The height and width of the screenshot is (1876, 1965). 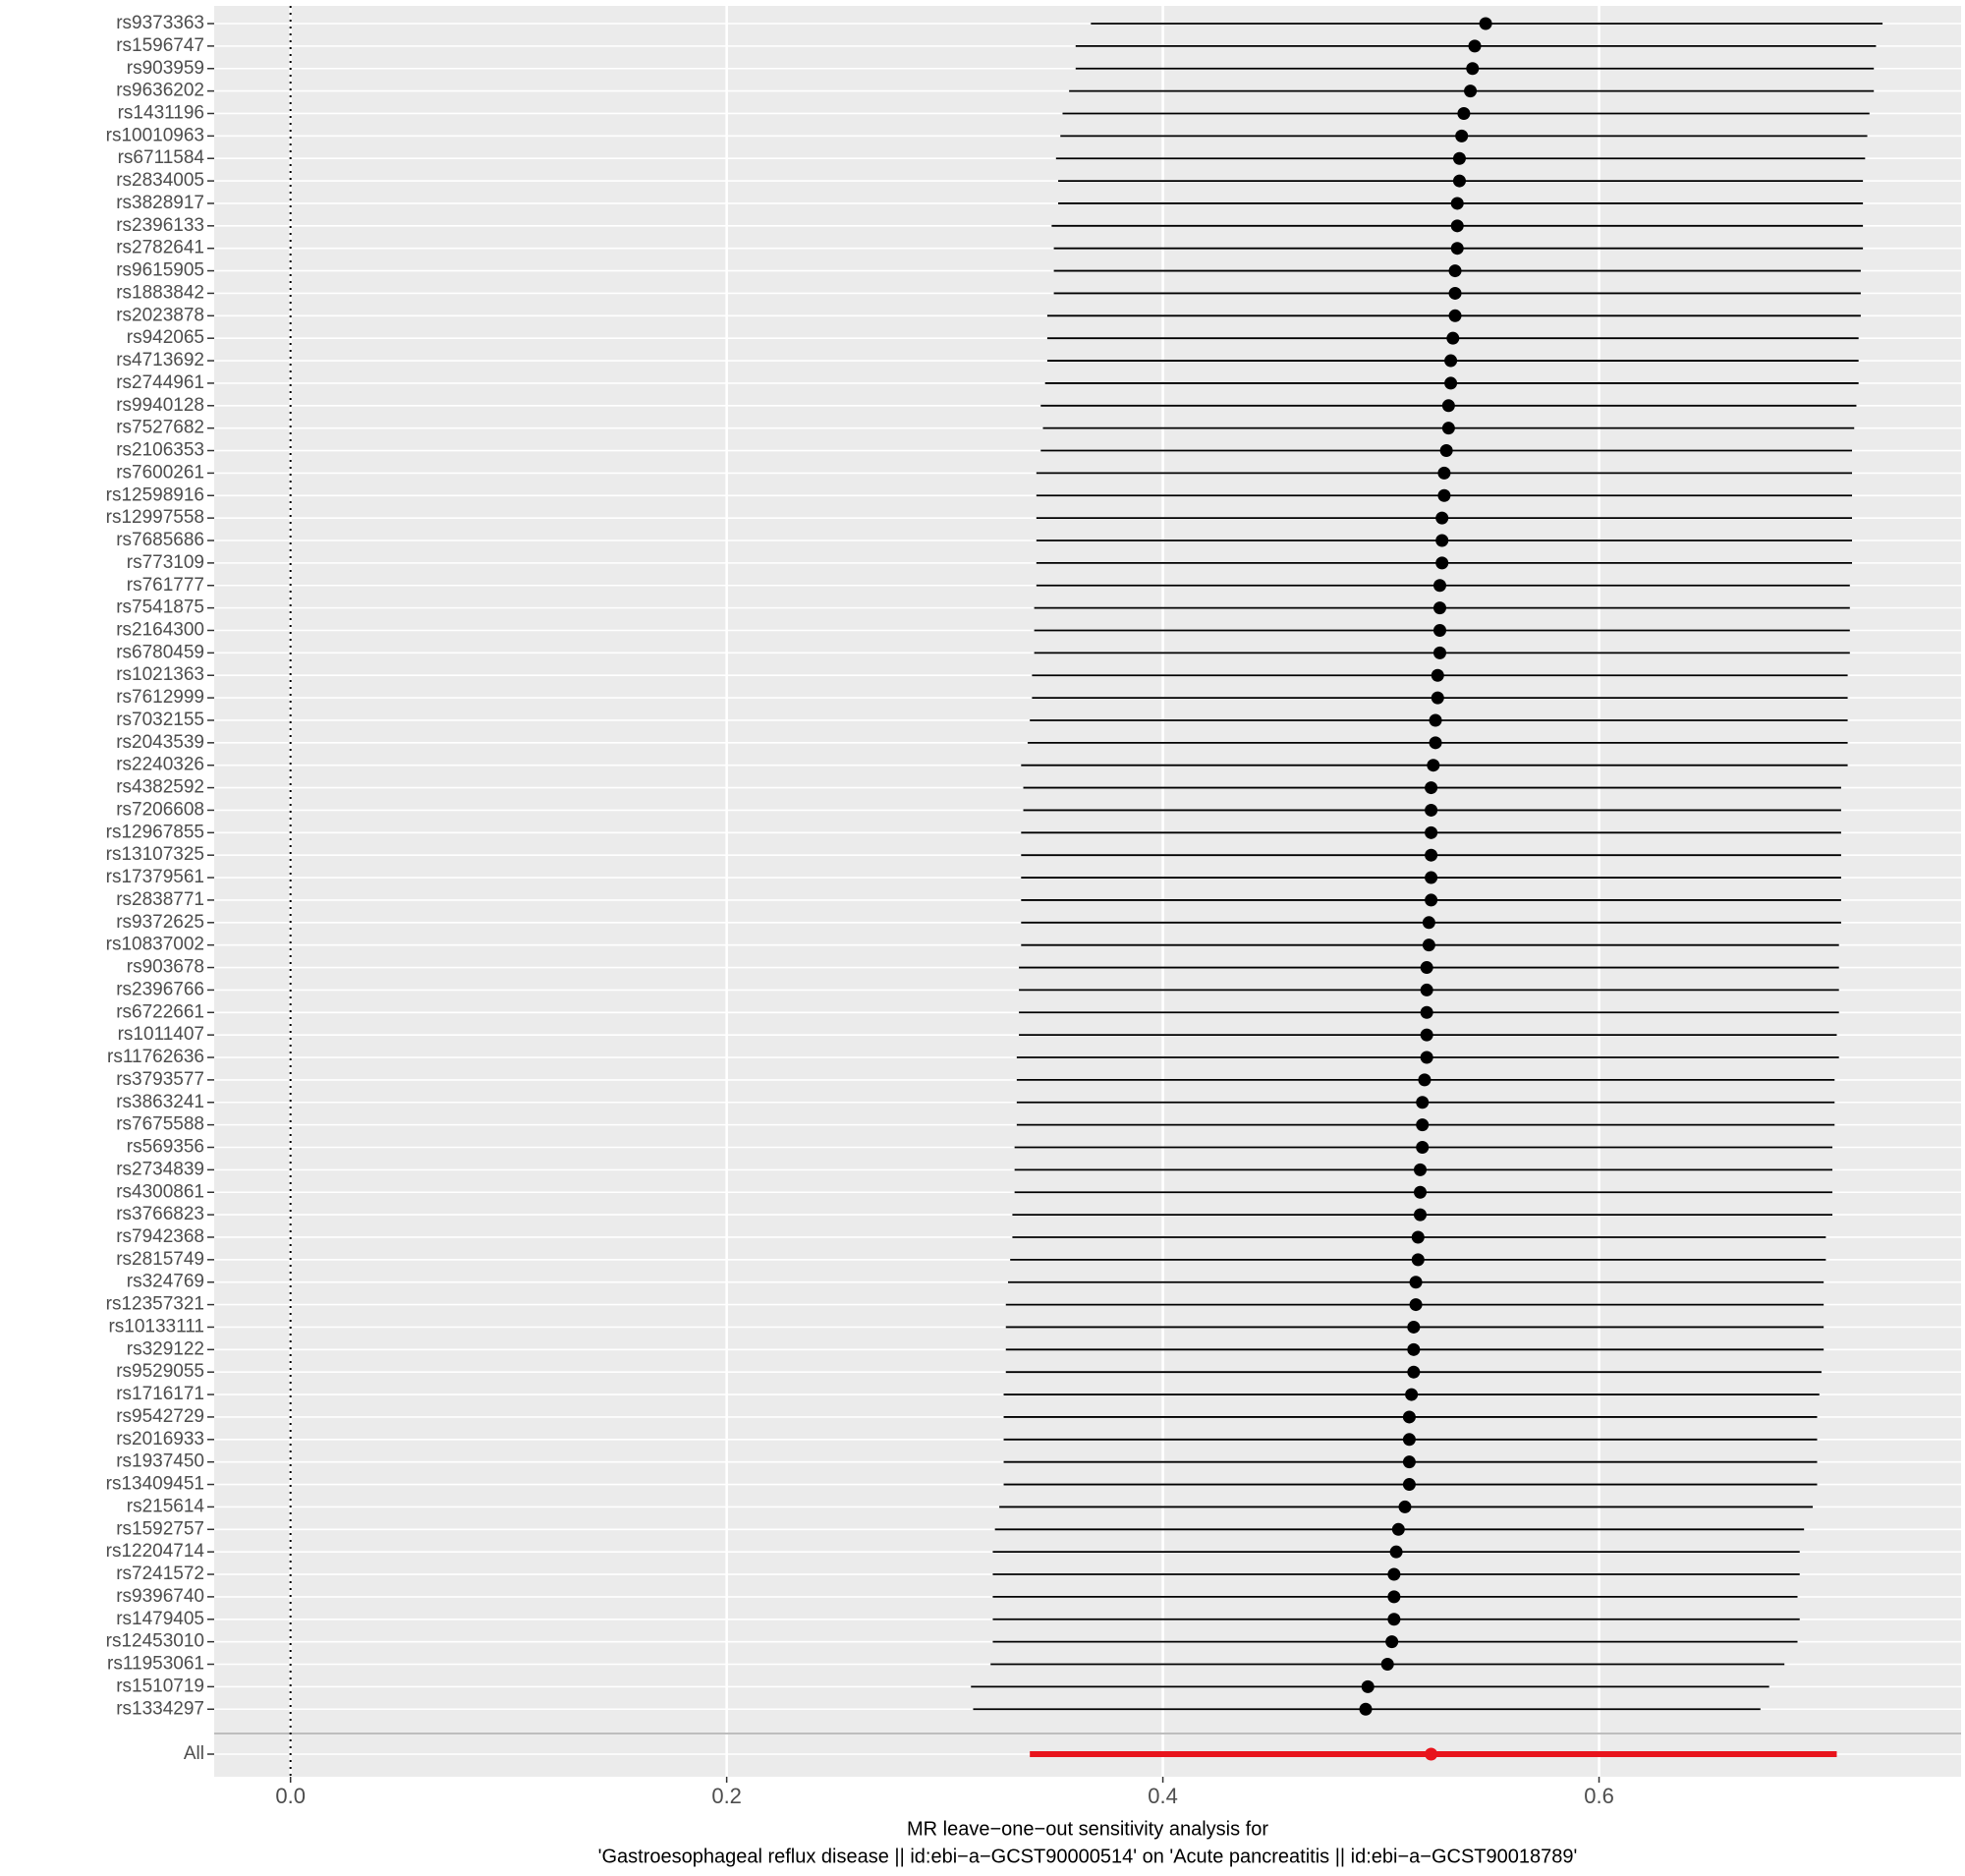 I want to click on y-tick-label: All, so click(x=194, y=1753).